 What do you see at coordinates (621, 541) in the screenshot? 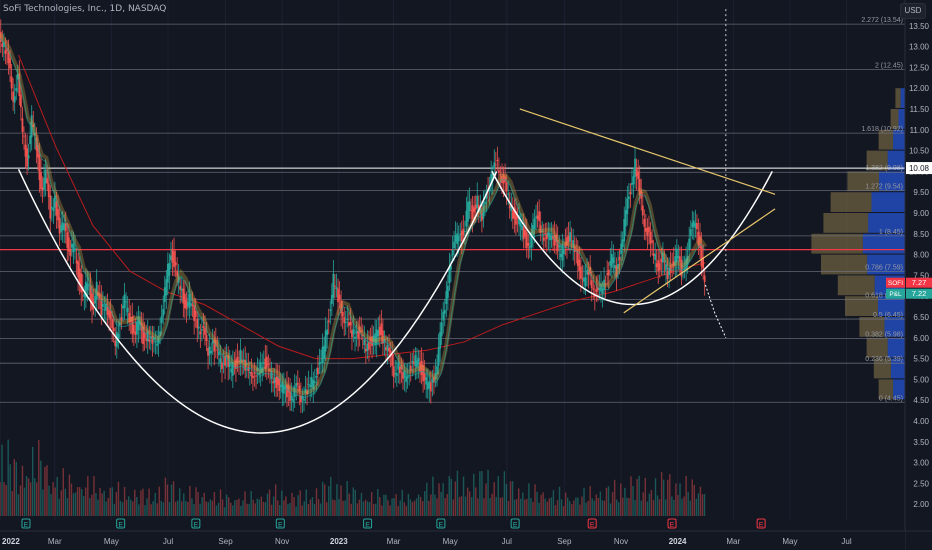
I see `x-tick-label: Nov` at bounding box center [621, 541].